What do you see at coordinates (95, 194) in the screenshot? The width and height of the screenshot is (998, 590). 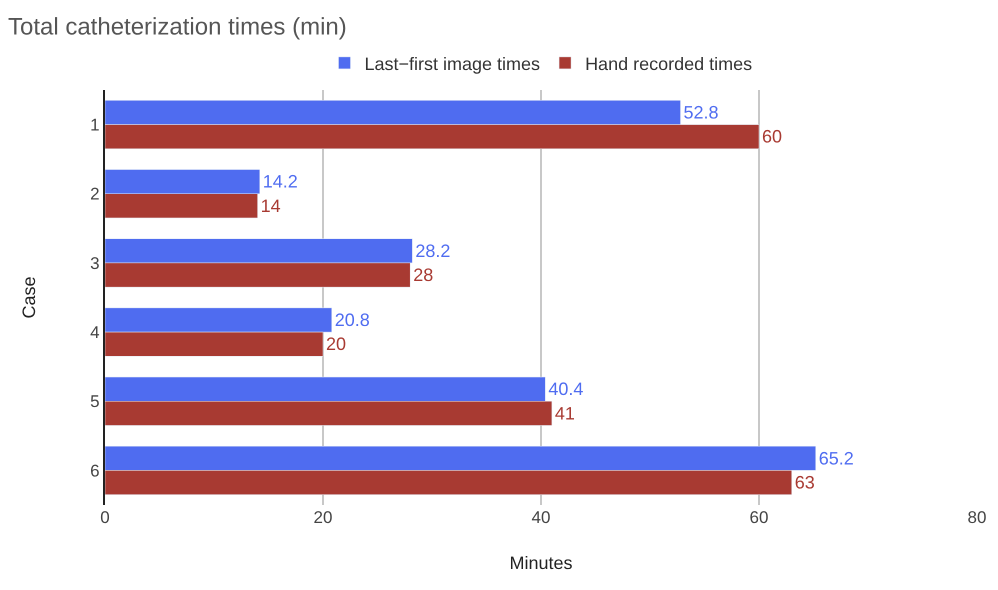 I see `y-tick-label: 2` at bounding box center [95, 194].